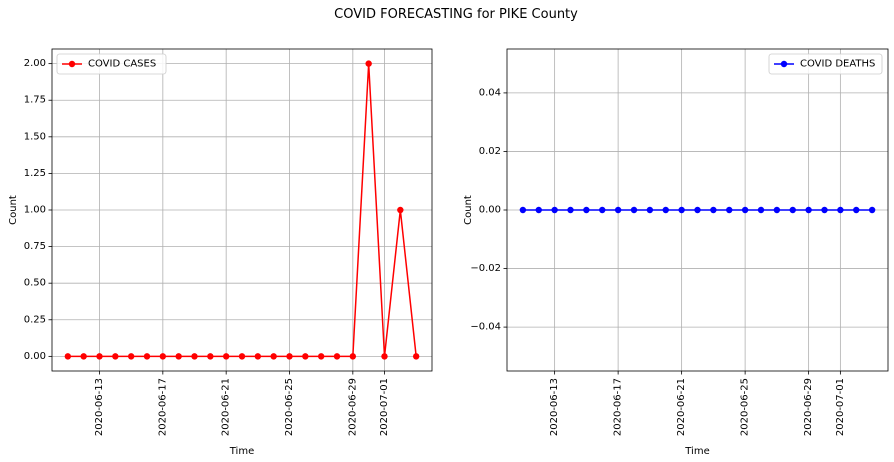  I want to click on deaths-ylabel: Count, so click(468, 210).